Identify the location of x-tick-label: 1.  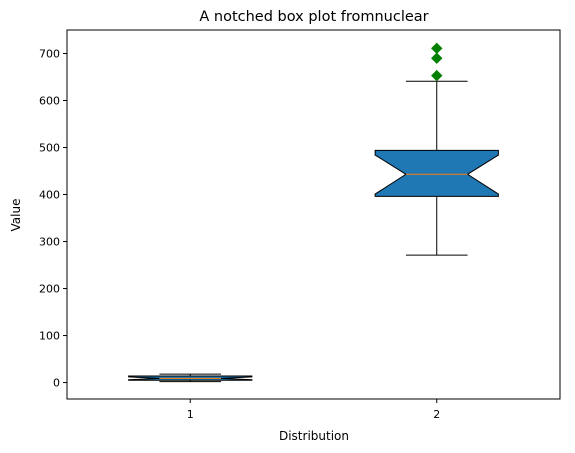
(190, 414).